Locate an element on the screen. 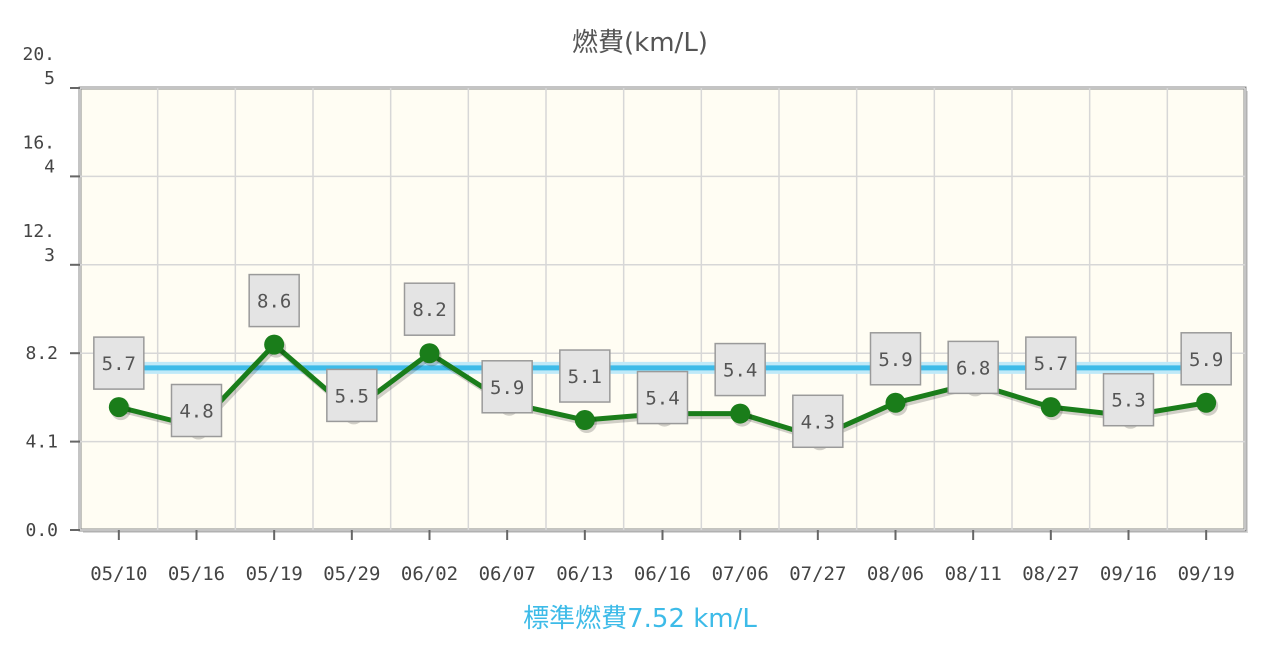 The width and height of the screenshot is (1280, 650). data-label: 8.2 is located at coordinates (429, 310).